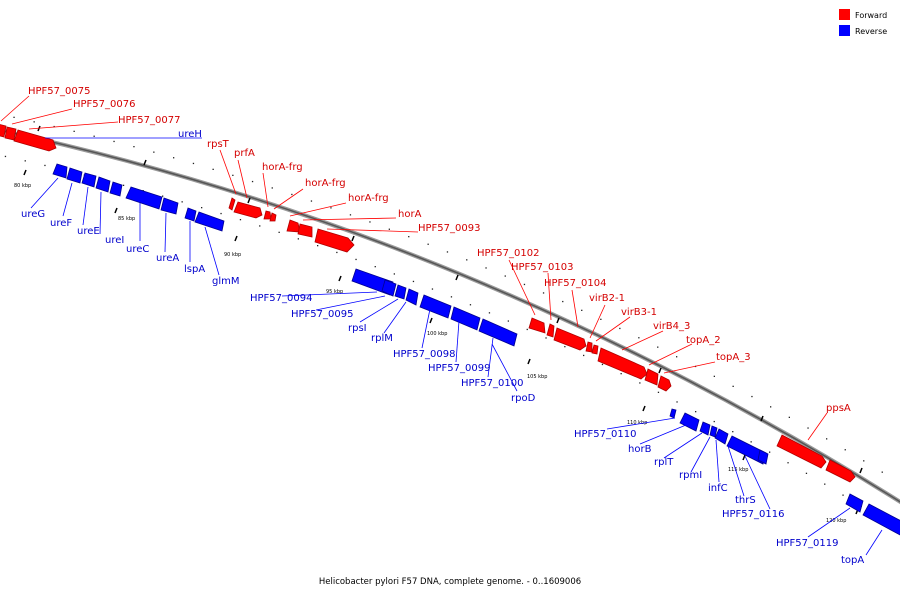  What do you see at coordinates (745, 500) in the screenshot?
I see `gene-label-thrS: thrS` at bounding box center [745, 500].